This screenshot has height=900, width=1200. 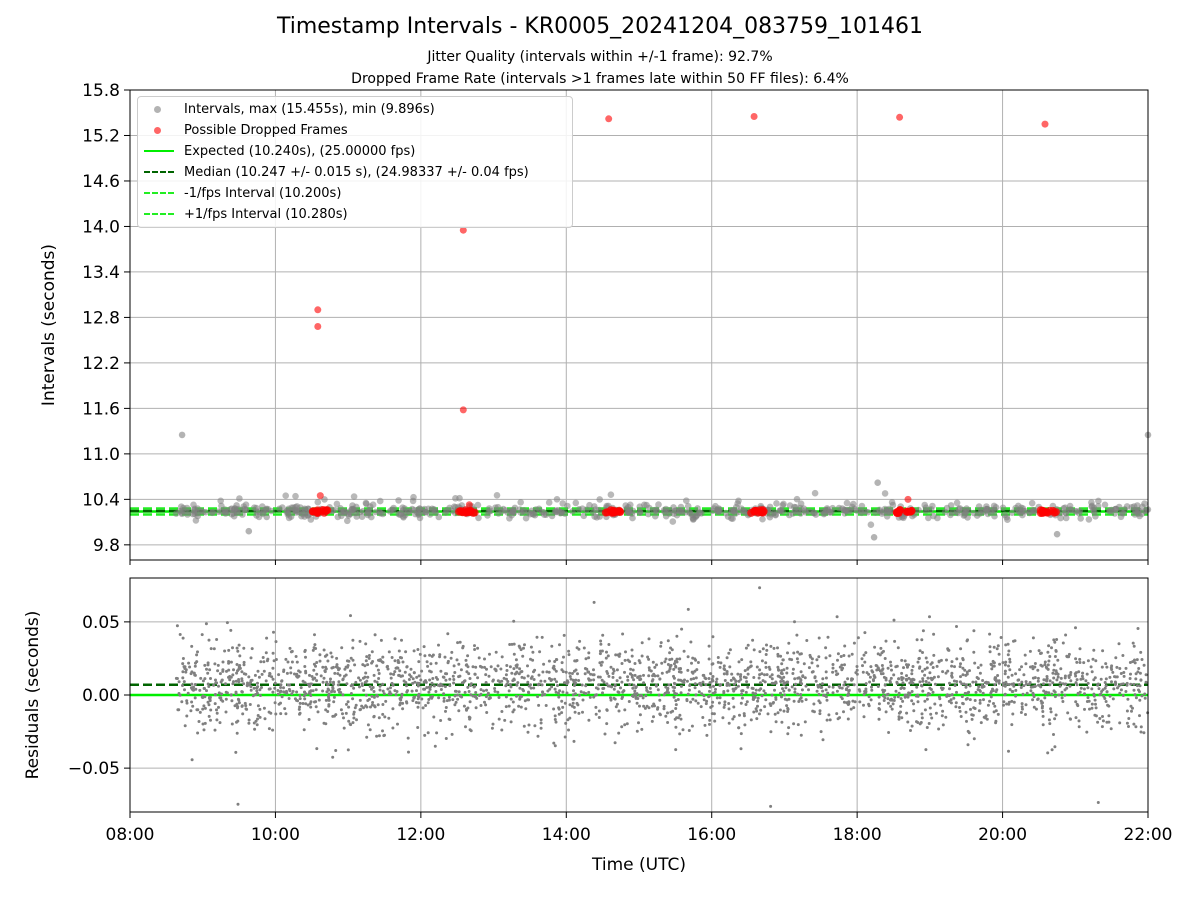 What do you see at coordinates (101, 227) in the screenshot?
I see `y-tick-label: 14.0` at bounding box center [101, 227].